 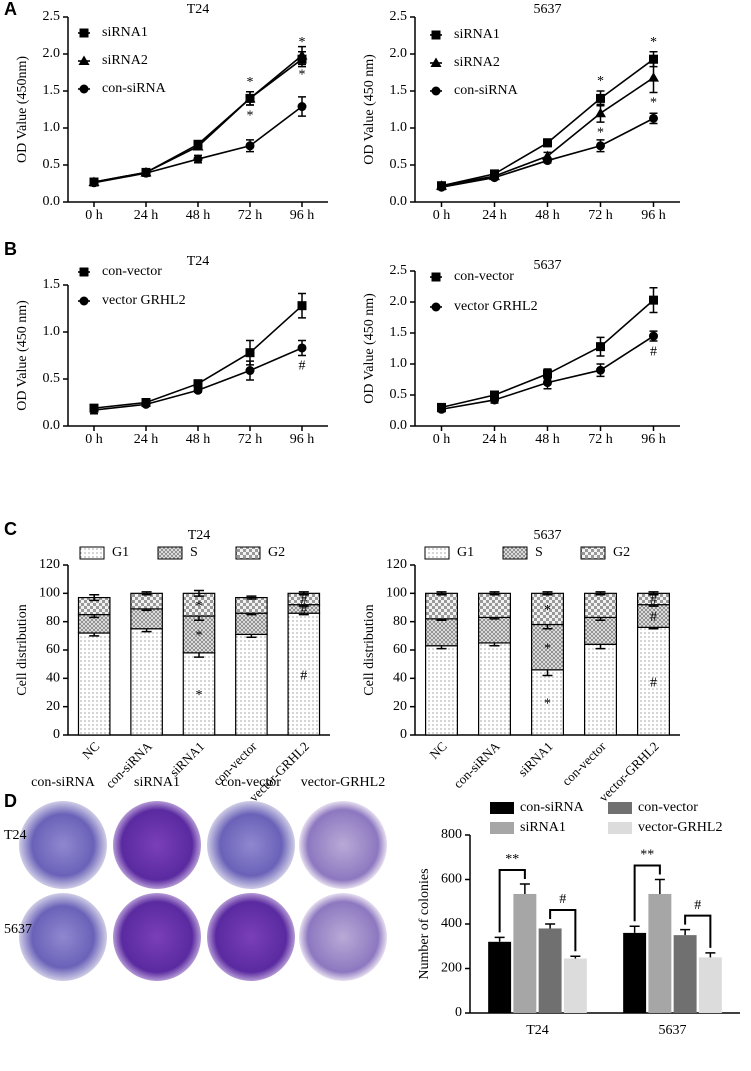 I want to click on column-label: siRNA1, so click(x=157, y=782).